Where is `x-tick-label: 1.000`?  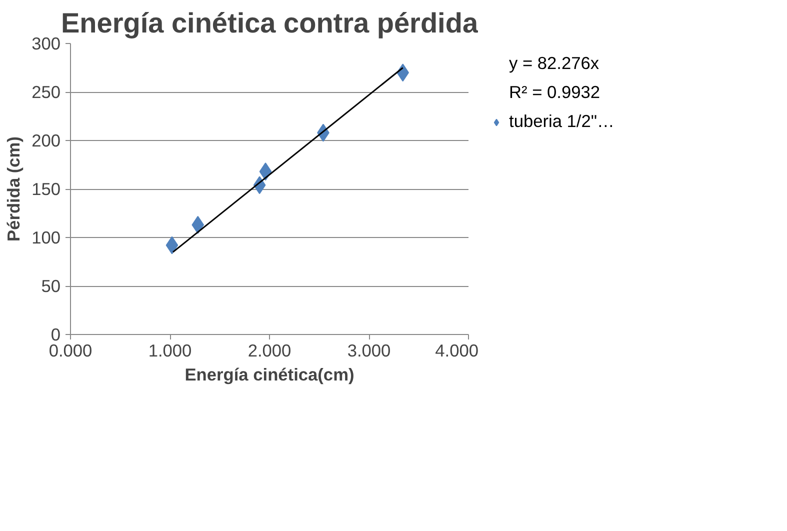
x-tick-label: 1.000 is located at coordinates (170, 350).